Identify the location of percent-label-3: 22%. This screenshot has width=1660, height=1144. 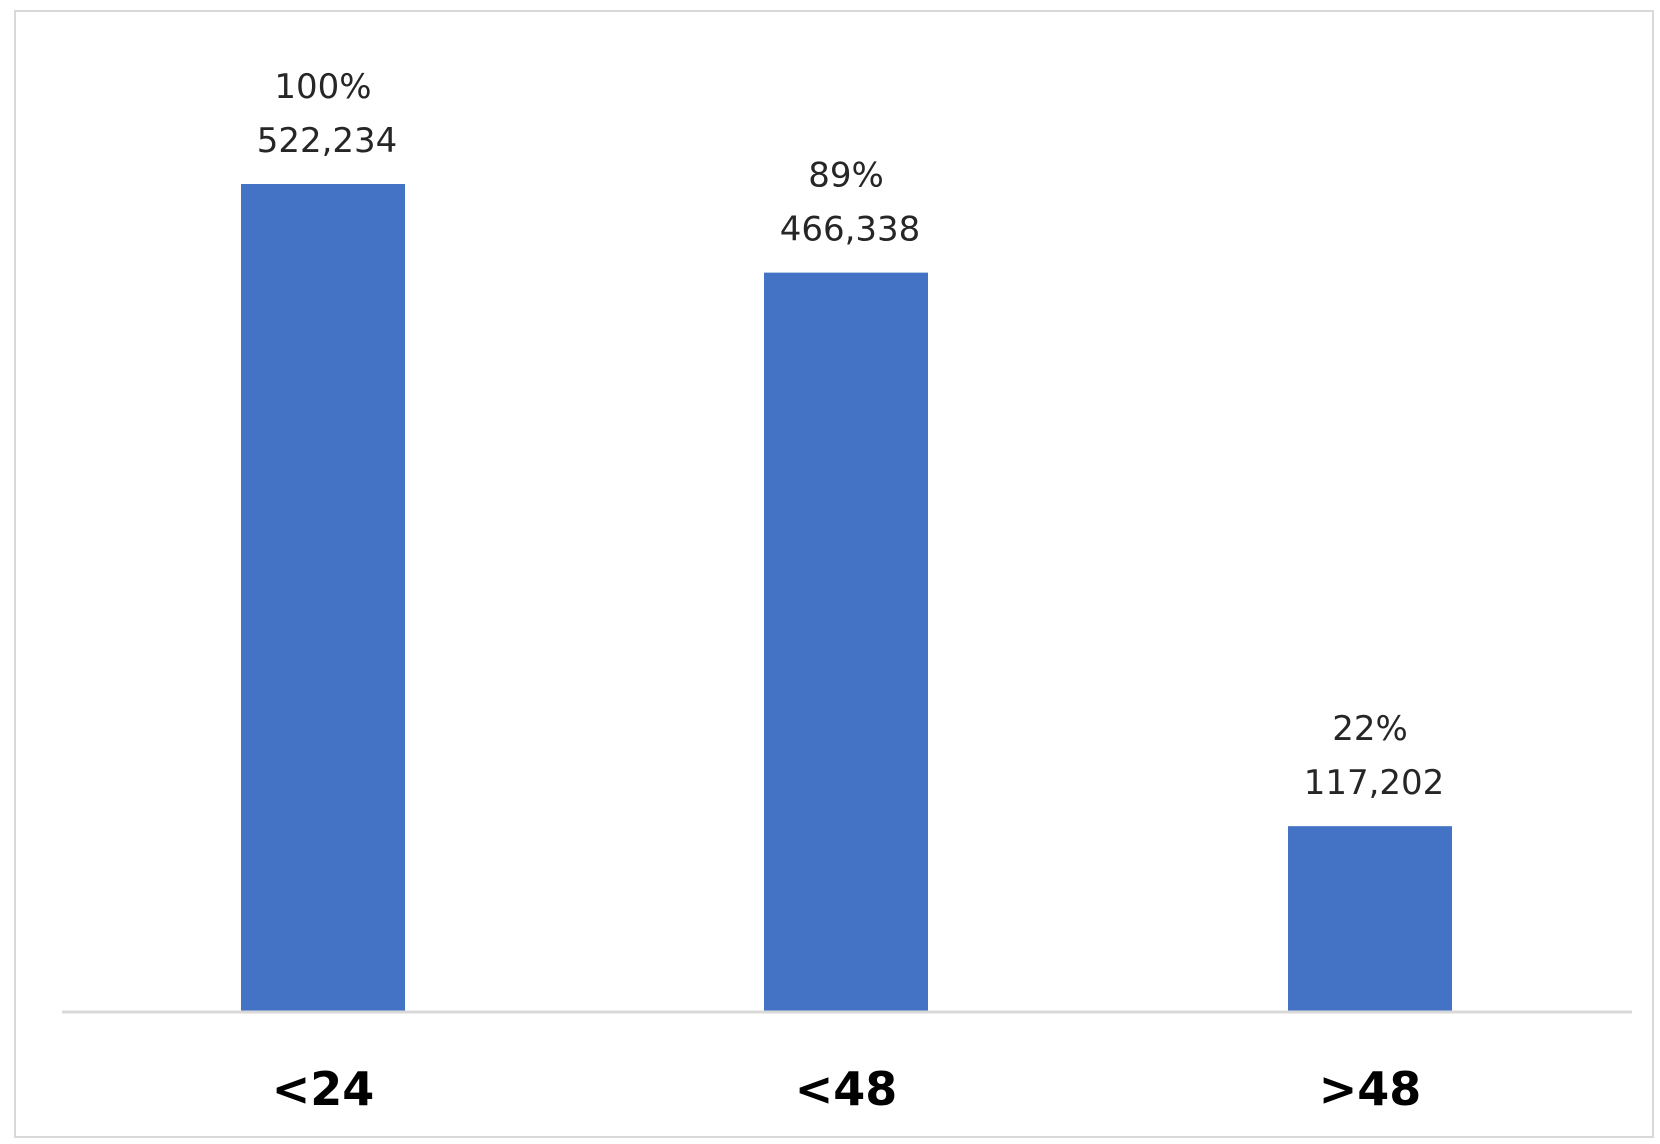
(1370, 729).